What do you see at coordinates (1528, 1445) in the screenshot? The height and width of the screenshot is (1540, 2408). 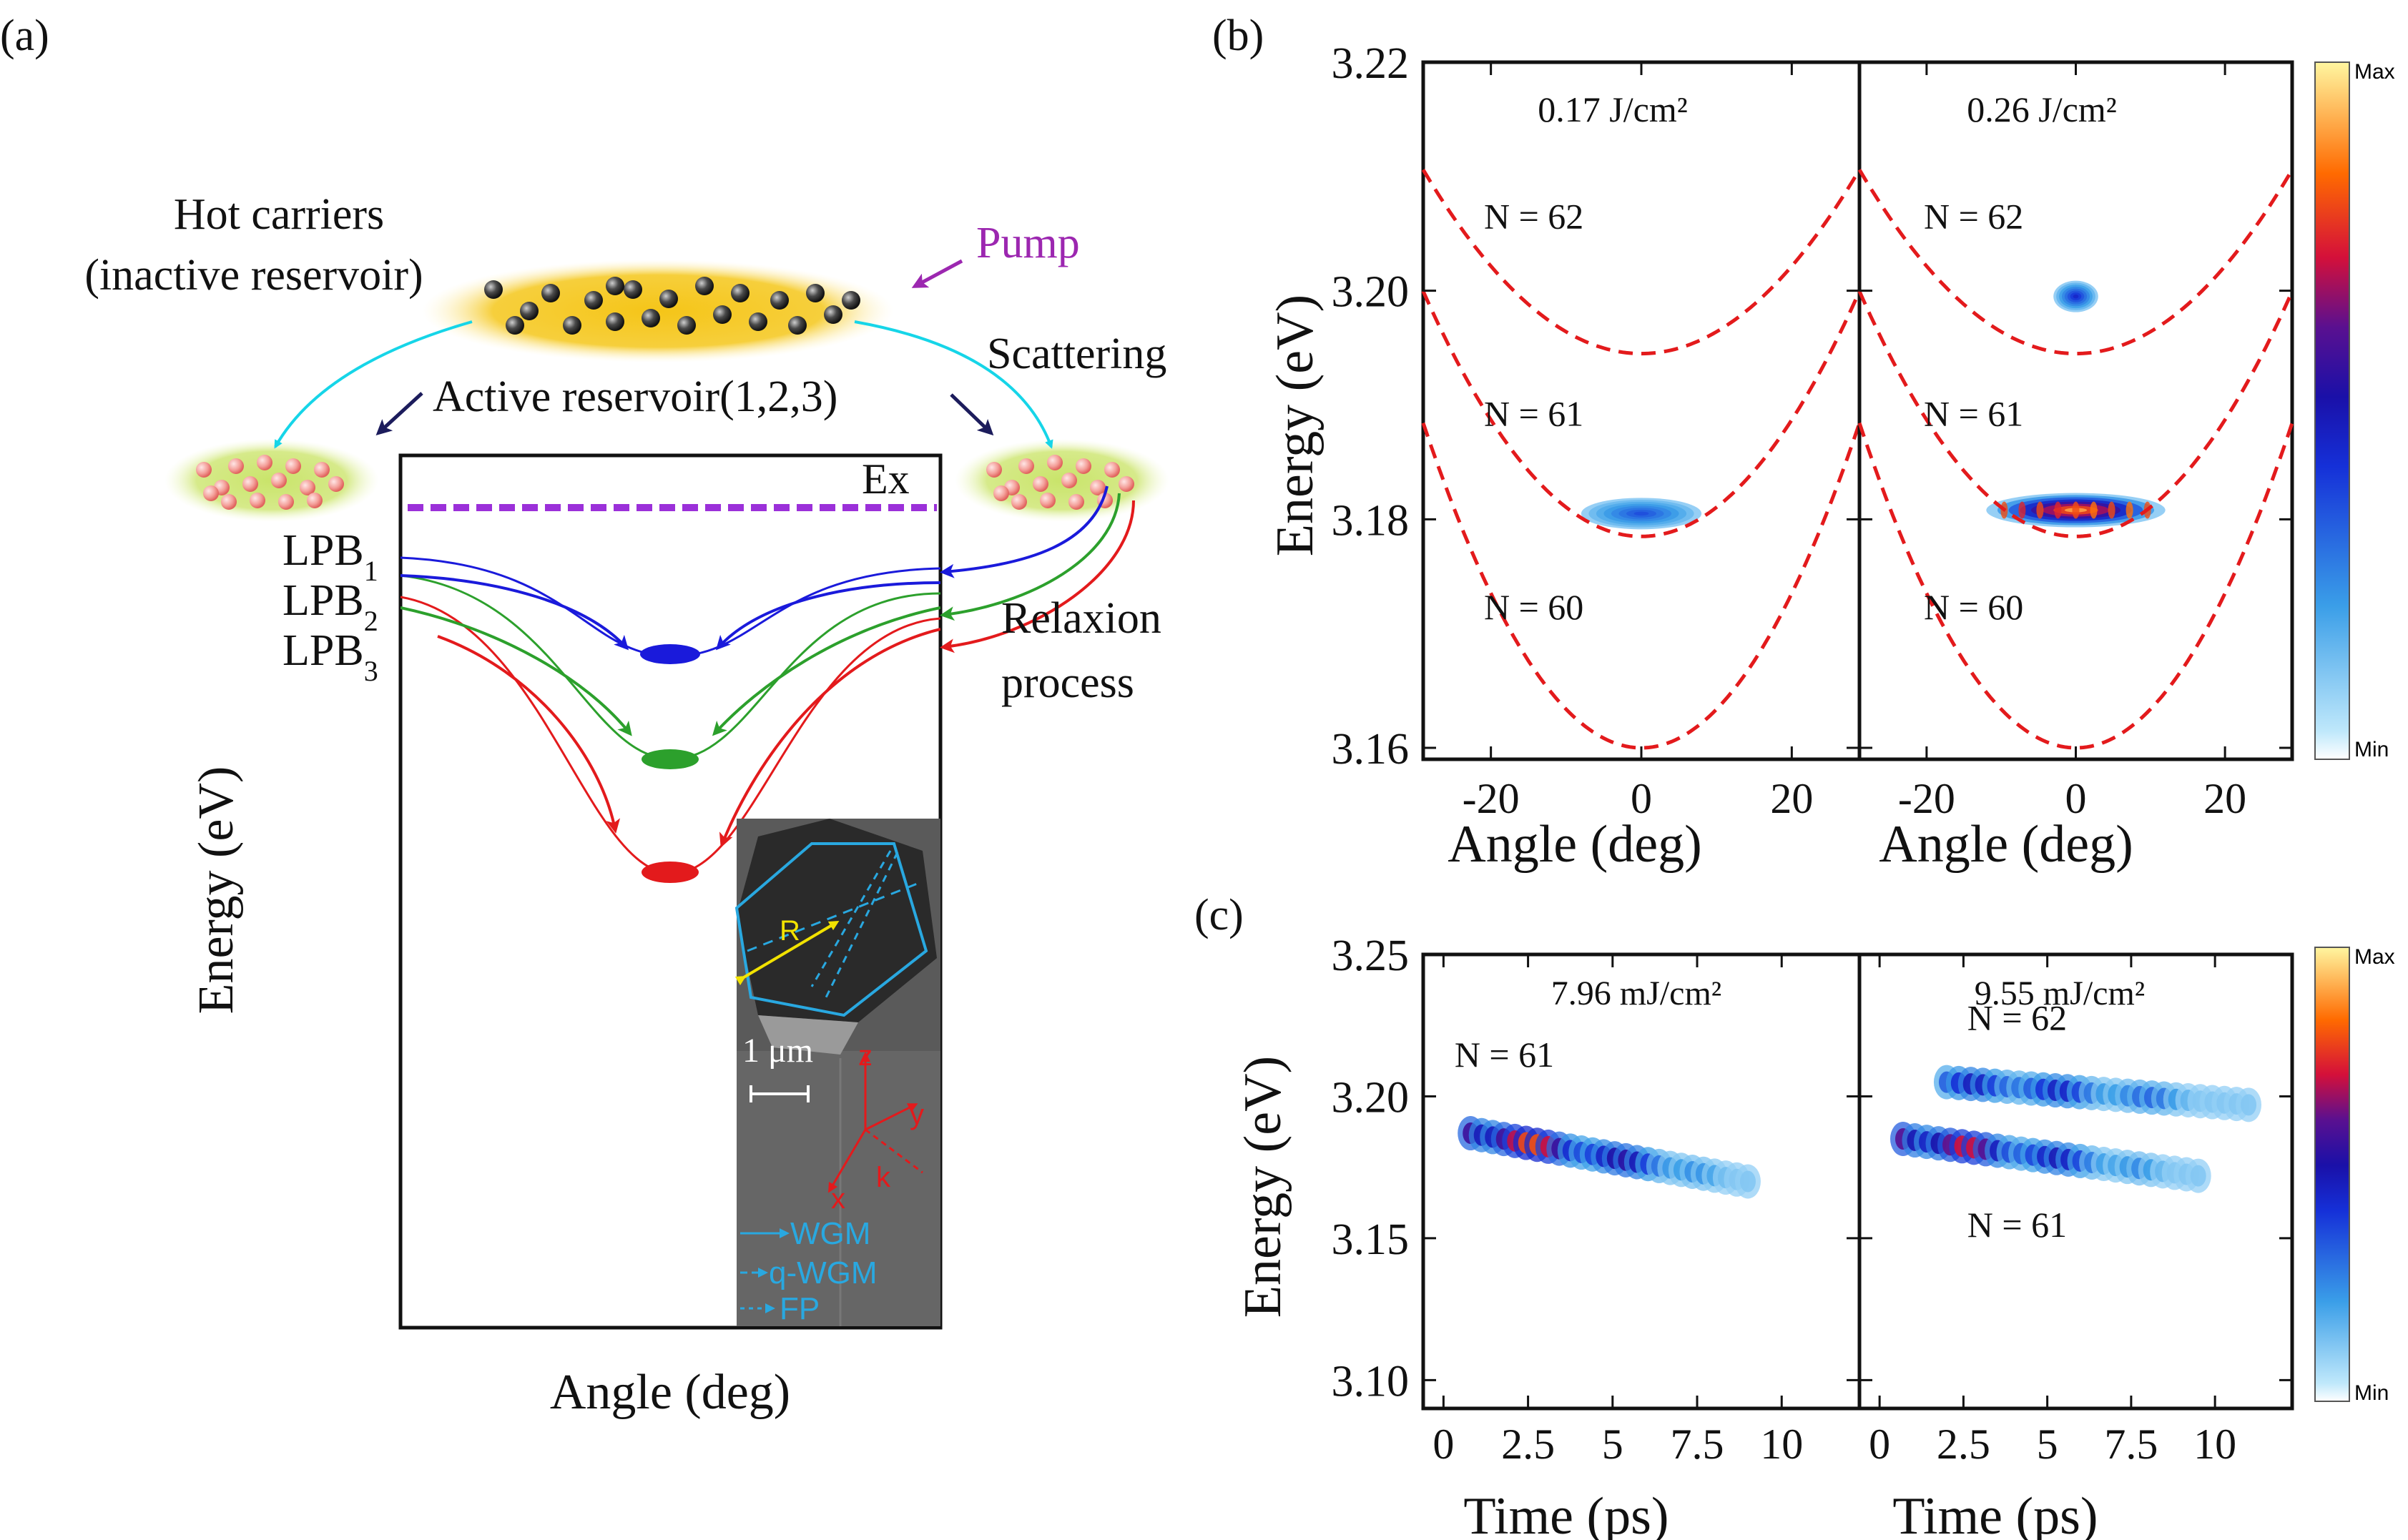 I see `x-tick-label: 2.5` at bounding box center [1528, 1445].